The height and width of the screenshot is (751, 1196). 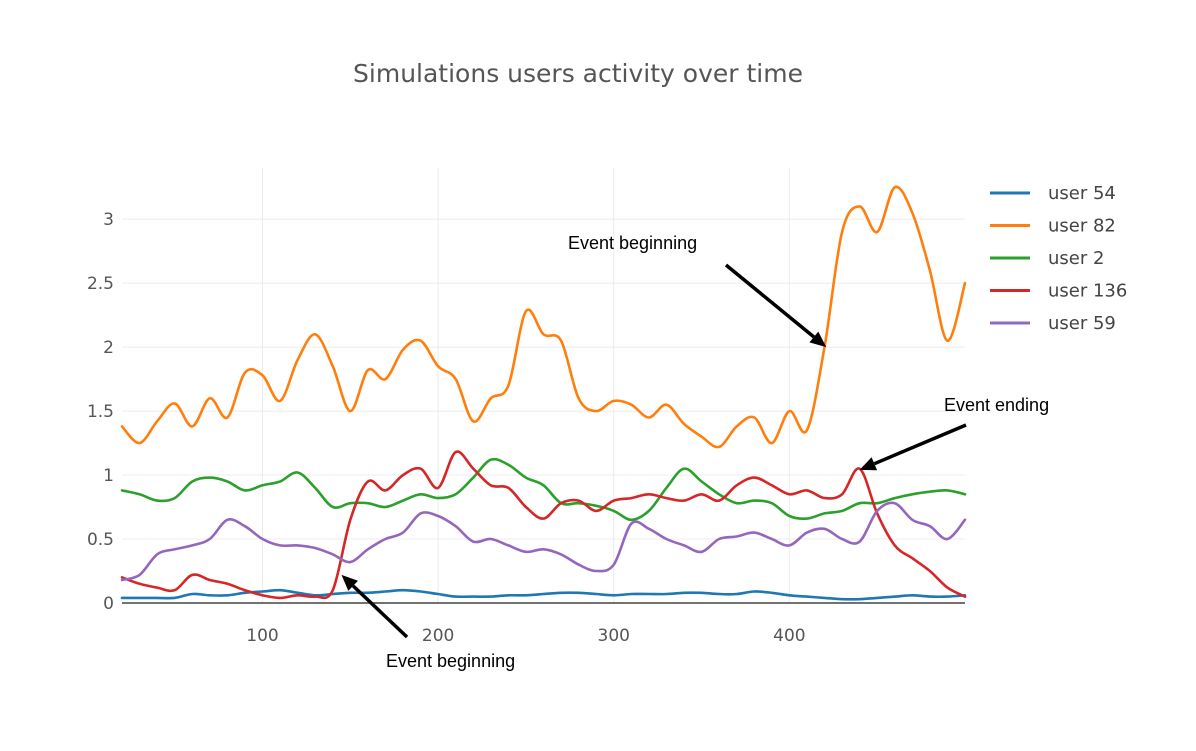 What do you see at coordinates (614, 636) in the screenshot?
I see `x-tick-label: 300` at bounding box center [614, 636].